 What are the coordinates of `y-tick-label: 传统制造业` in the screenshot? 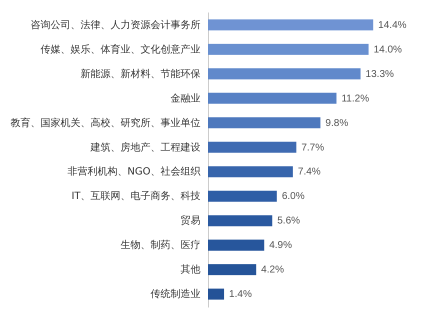 It's located at (175, 294).